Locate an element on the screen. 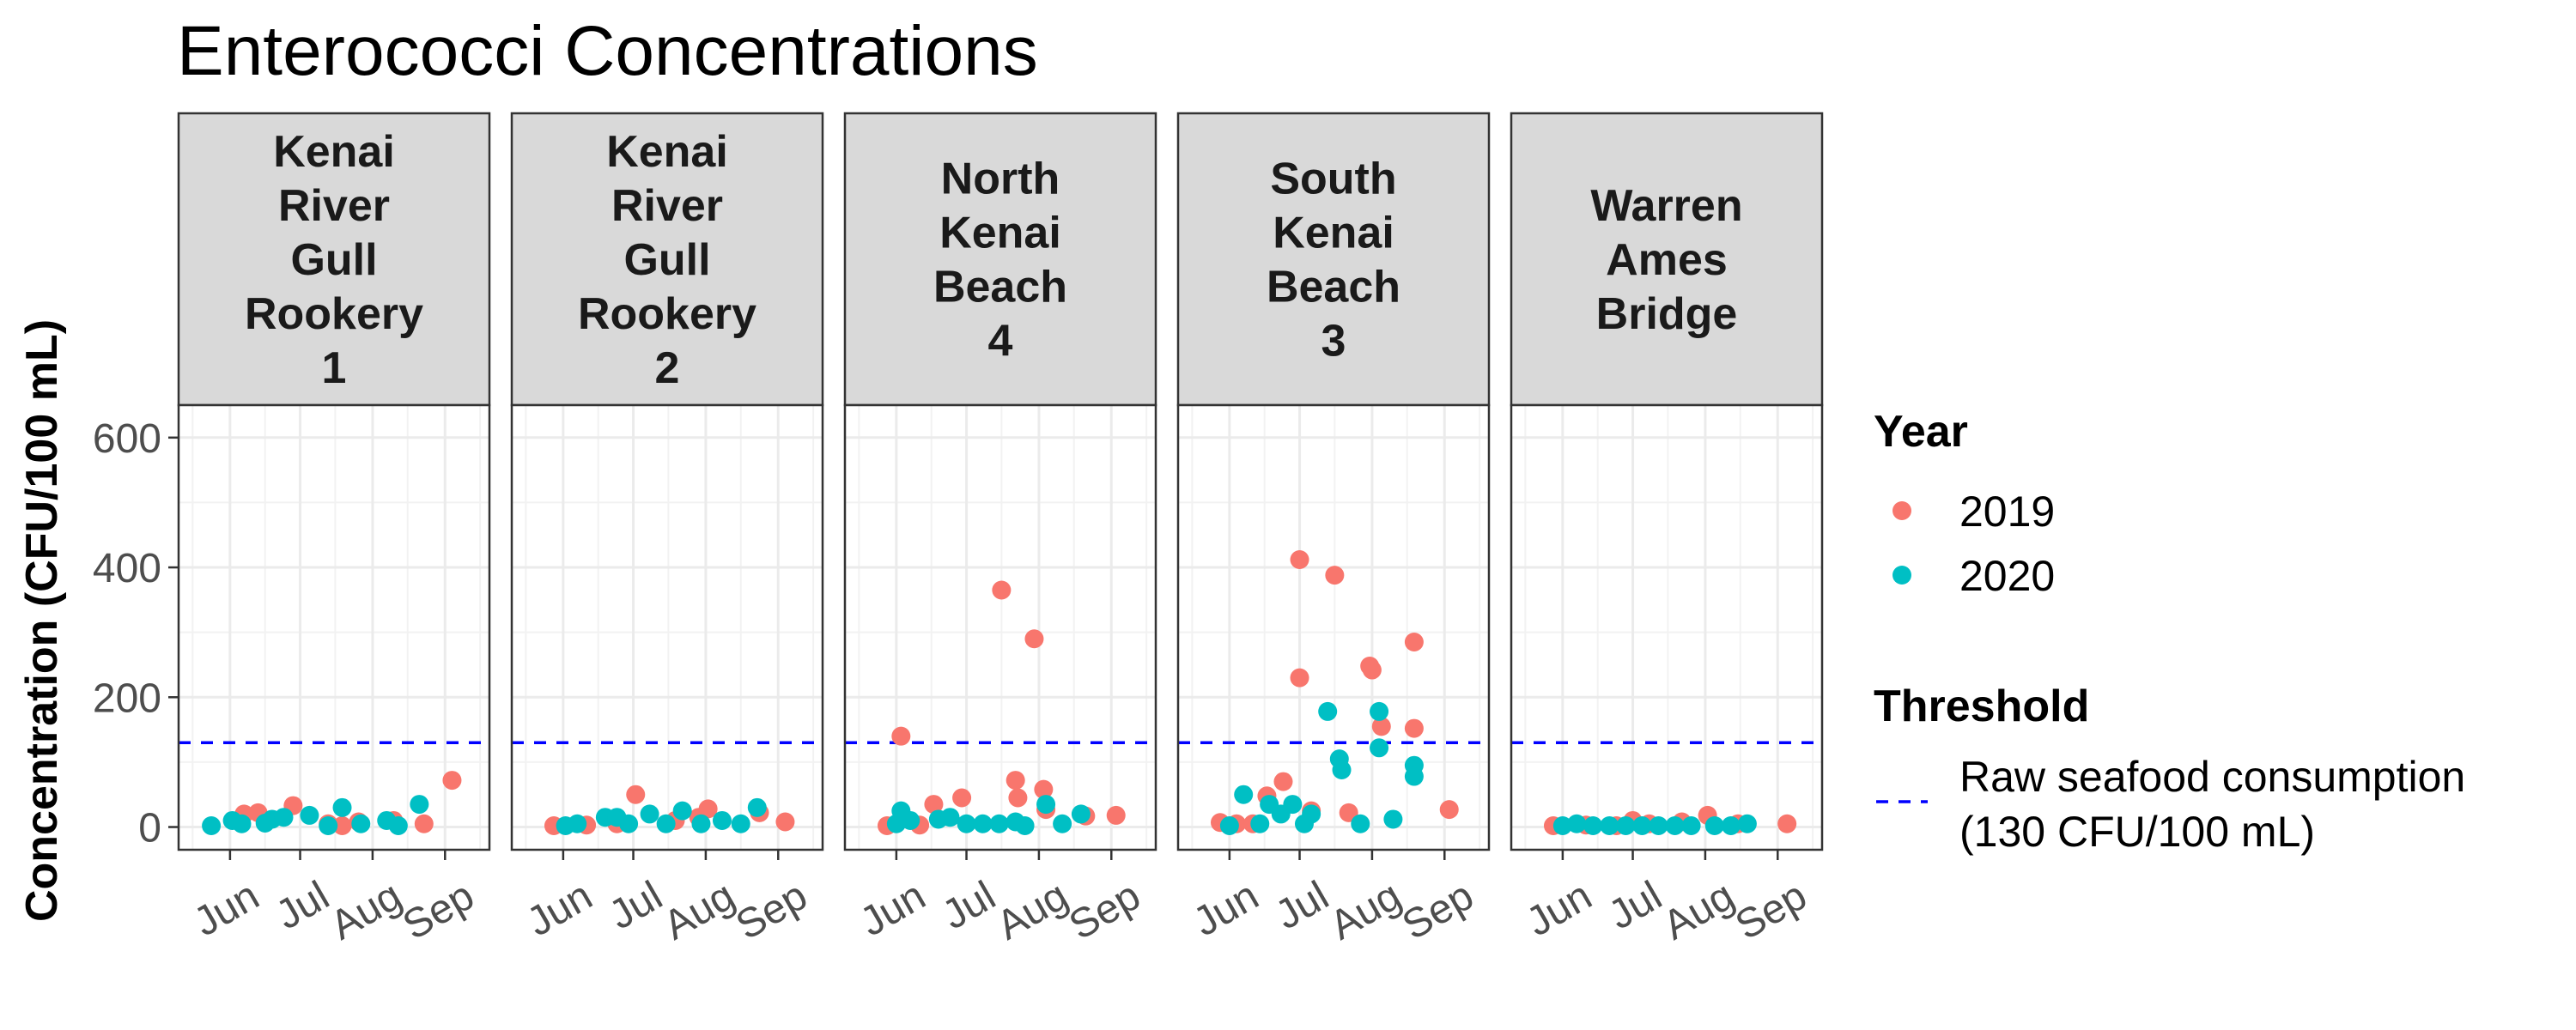  facet-strip-label: Warren is located at coordinates (1666, 206).